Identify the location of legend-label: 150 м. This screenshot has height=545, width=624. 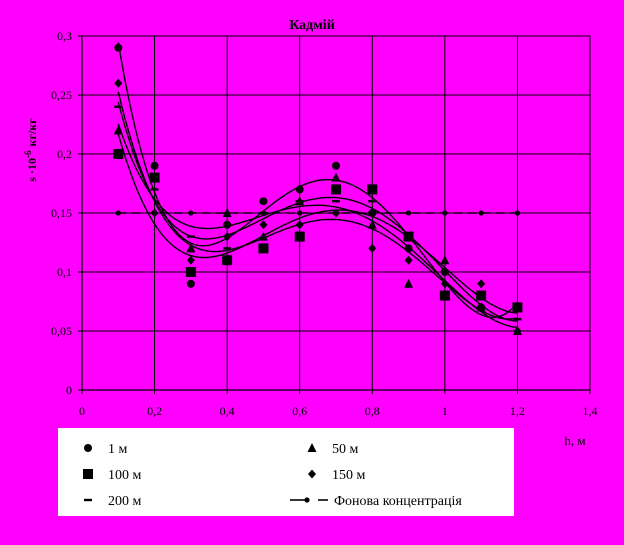
(349, 475).